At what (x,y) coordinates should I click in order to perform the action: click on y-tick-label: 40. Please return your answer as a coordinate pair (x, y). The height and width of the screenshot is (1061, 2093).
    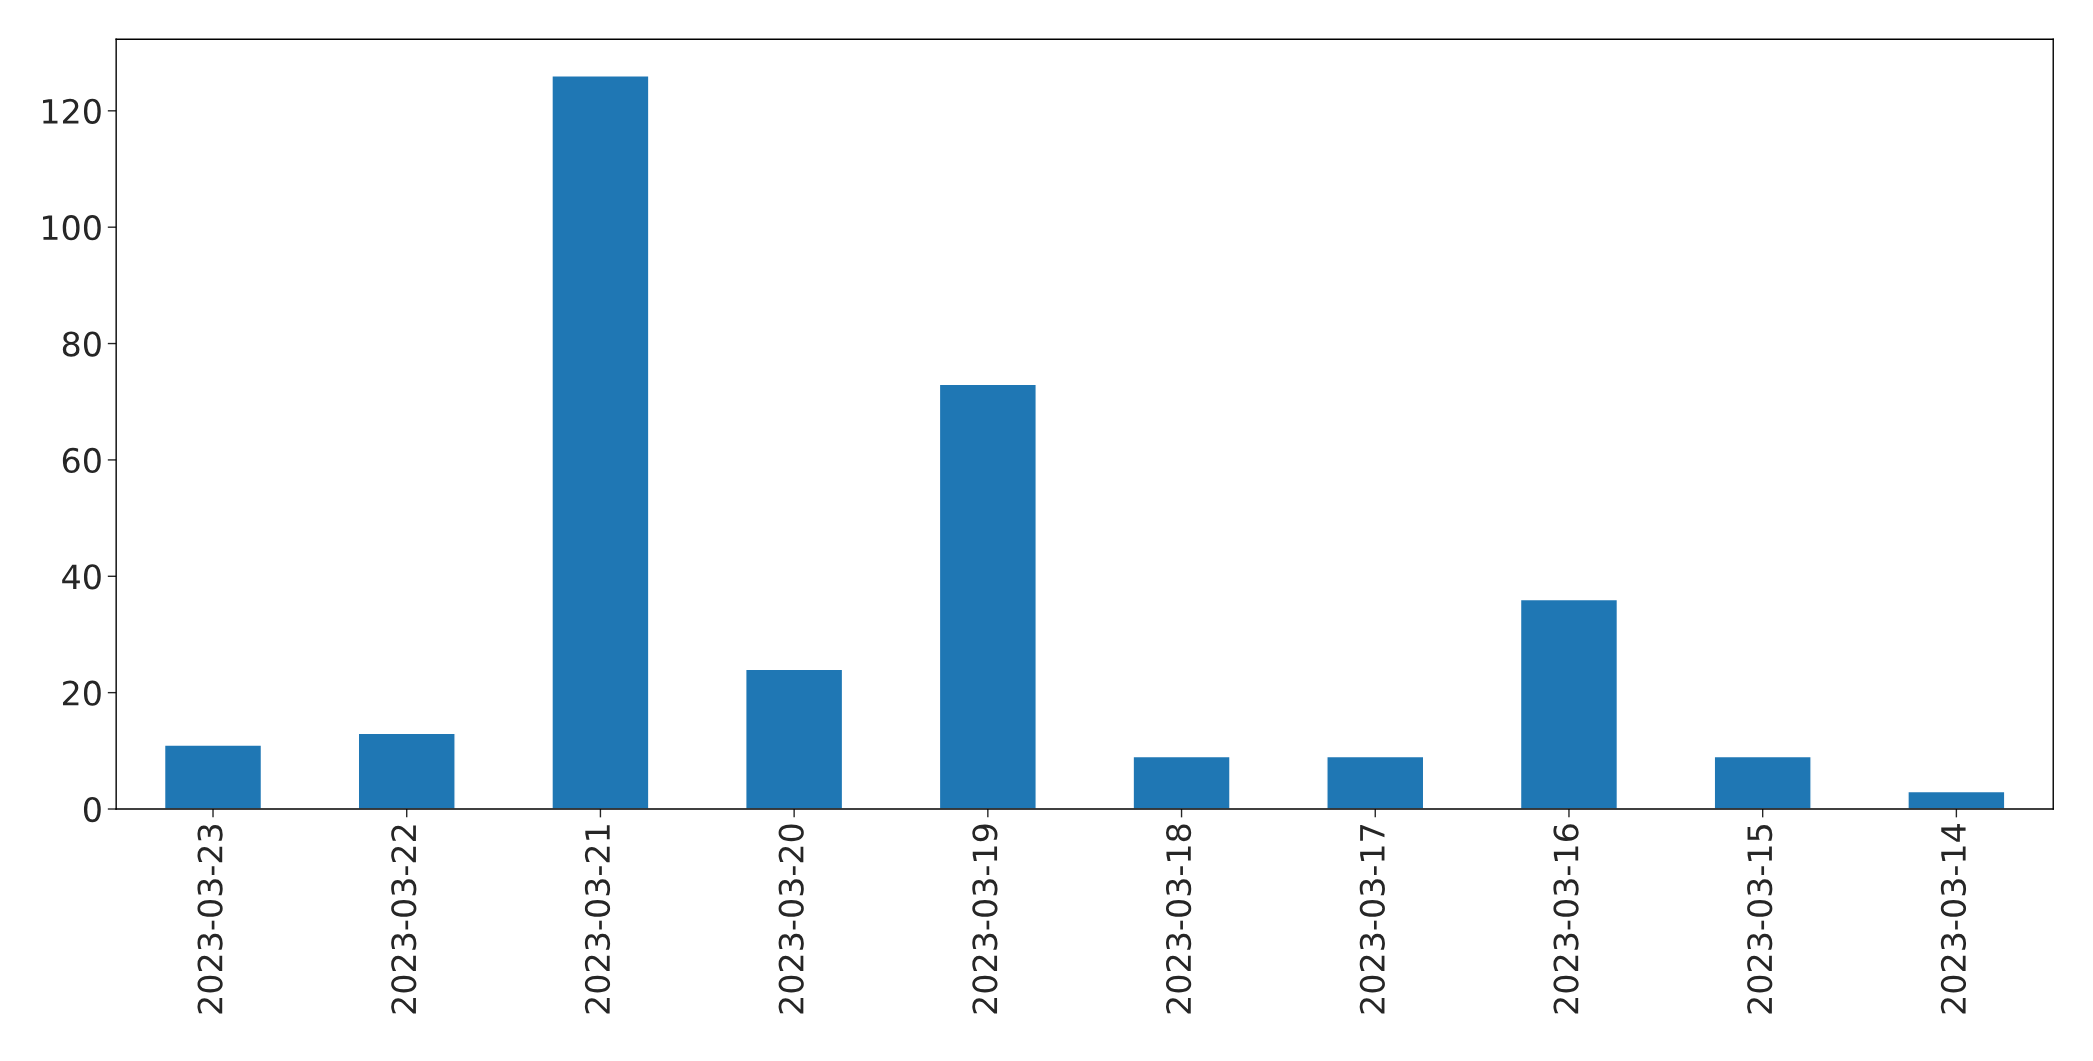
    Looking at the image, I should click on (81, 577).